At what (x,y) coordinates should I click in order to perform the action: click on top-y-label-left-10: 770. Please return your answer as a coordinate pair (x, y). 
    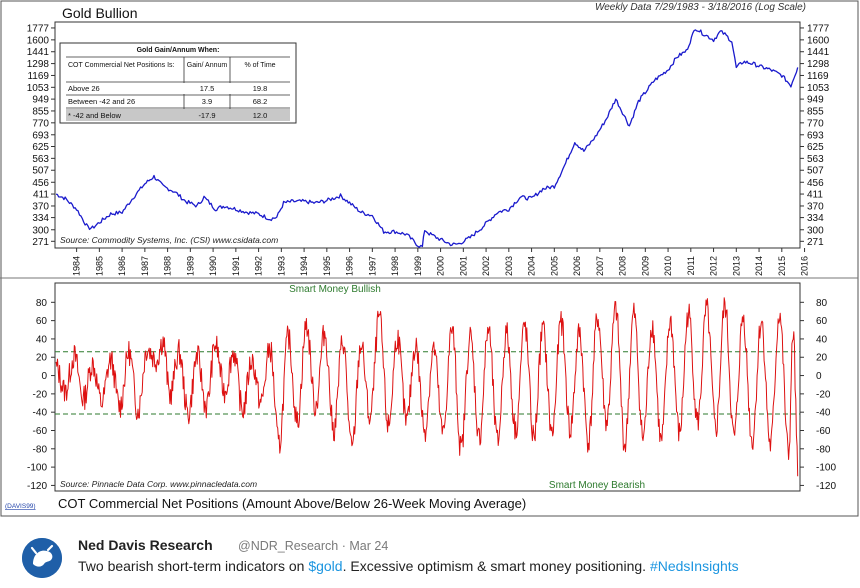
    Looking at the image, I should click on (40, 123).